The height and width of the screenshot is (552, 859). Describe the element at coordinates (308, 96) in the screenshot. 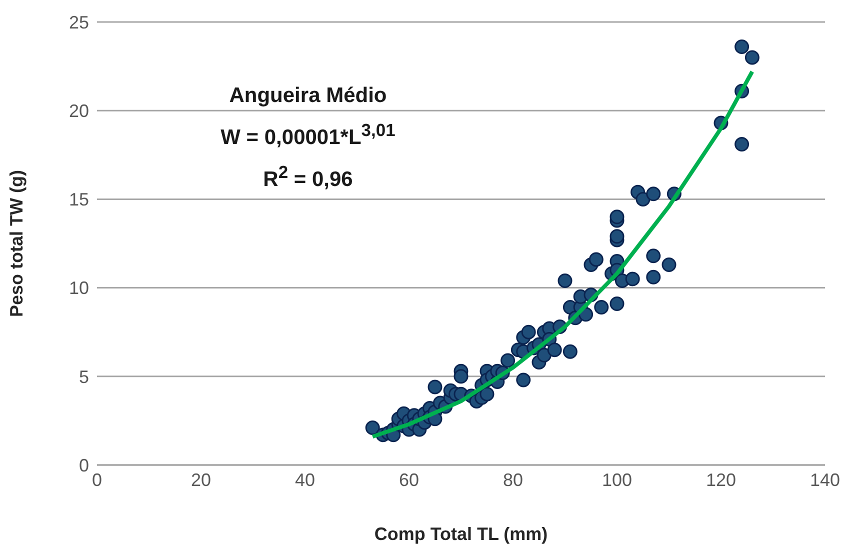

I see `annotation: Angueira Médio` at that location.